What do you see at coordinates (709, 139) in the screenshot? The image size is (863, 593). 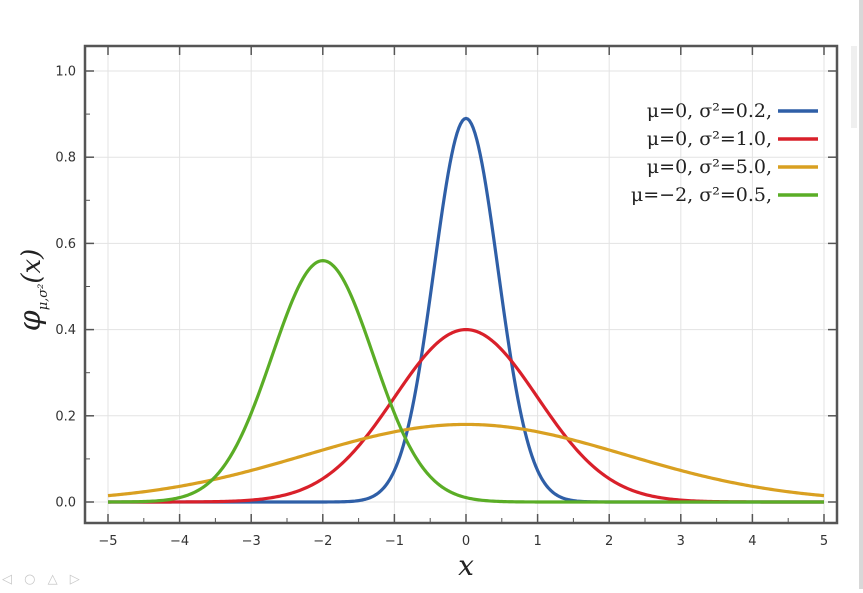 I see `legend-label-1: μ=0, σ²=1.0,` at bounding box center [709, 139].